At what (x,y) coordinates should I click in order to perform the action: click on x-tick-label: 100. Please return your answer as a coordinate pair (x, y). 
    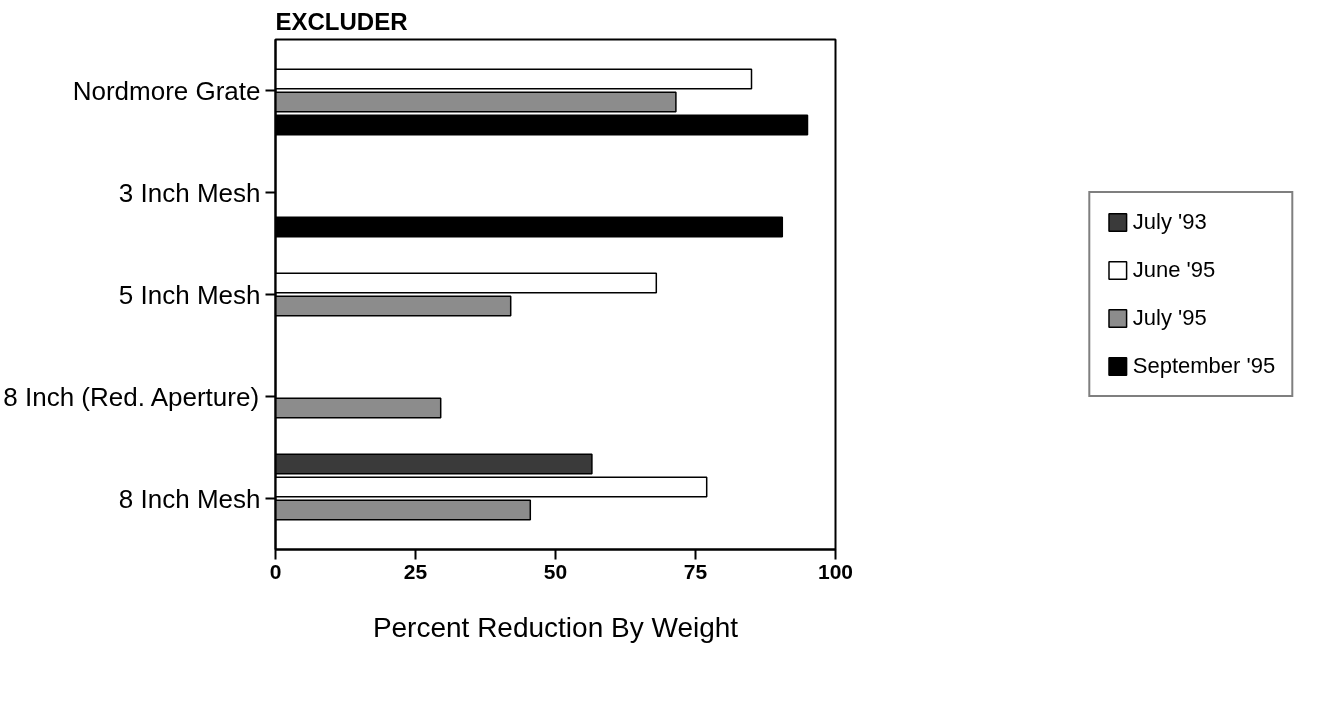
    Looking at the image, I should click on (835, 571).